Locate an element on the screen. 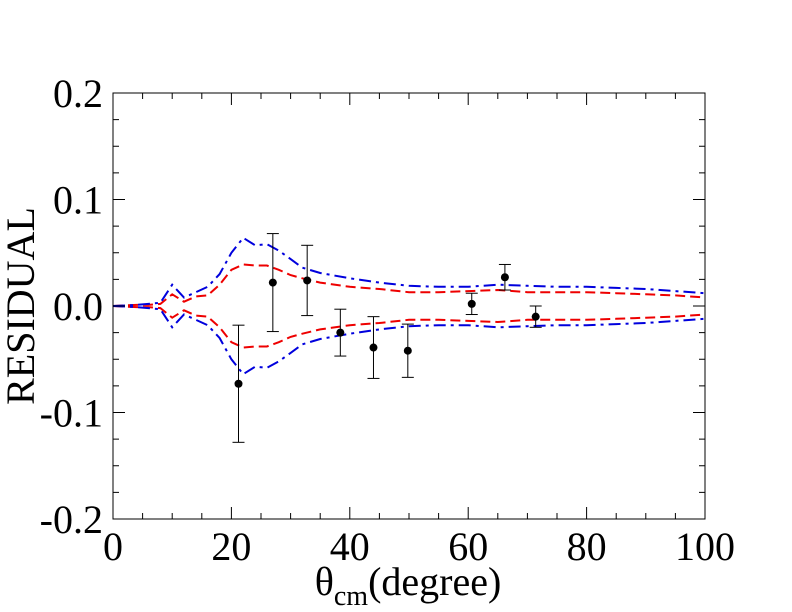 The width and height of the screenshot is (792, 612). x-tick-label: 60 is located at coordinates (468, 546).